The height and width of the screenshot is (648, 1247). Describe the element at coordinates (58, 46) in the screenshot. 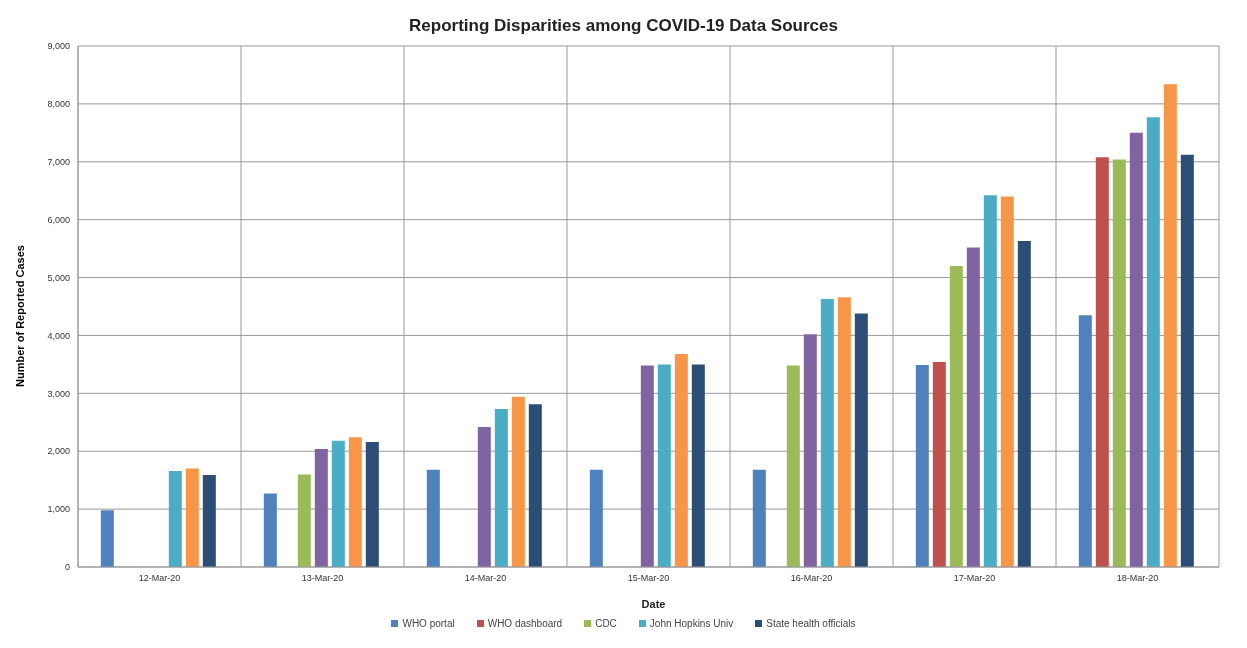

I see `y-tick-label: 9,000` at that location.